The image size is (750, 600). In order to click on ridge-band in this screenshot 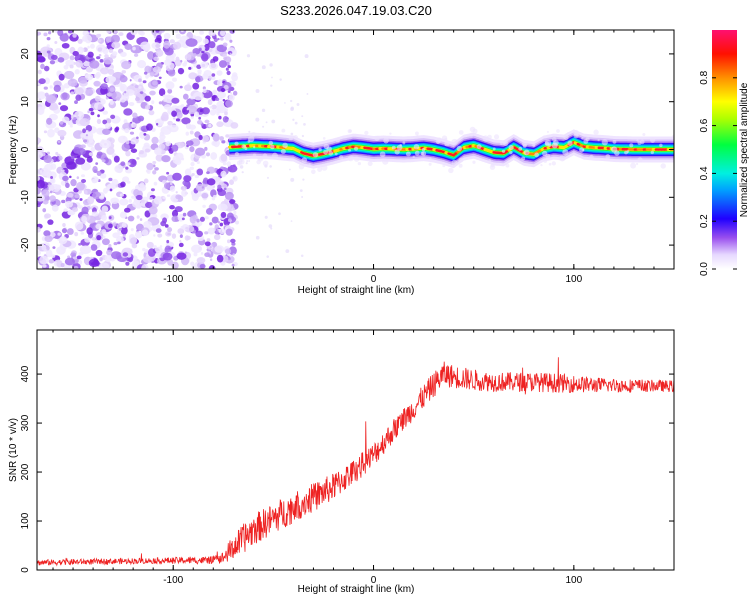, I will do `click(451, 149)`.